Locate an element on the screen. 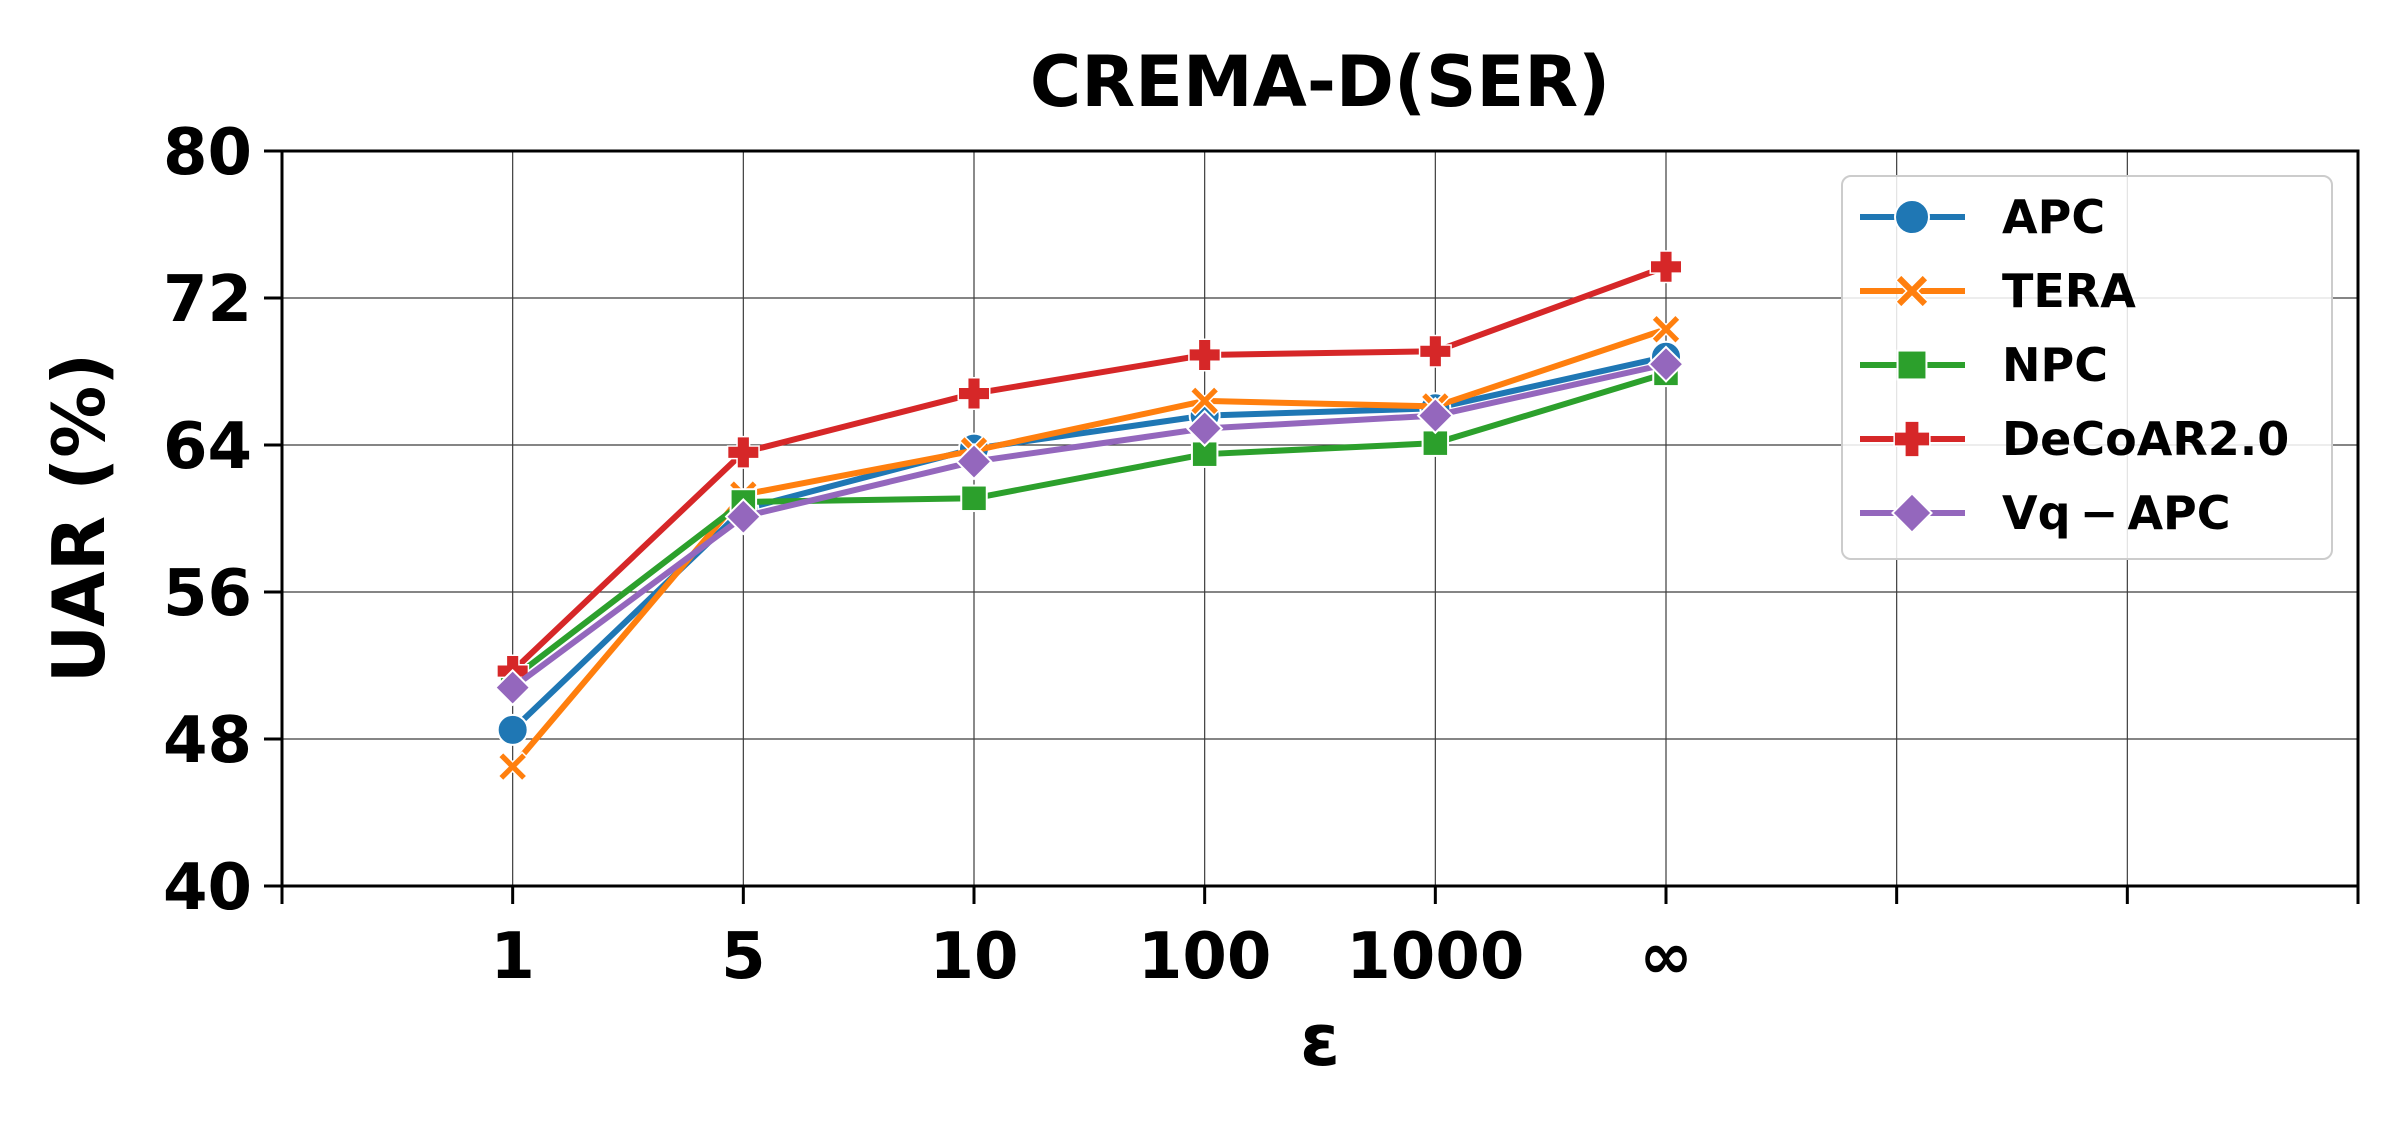 Image resolution: width=2400 pixels, height=1130 pixels. x-axis-label: ε is located at coordinates (1320, 1040).